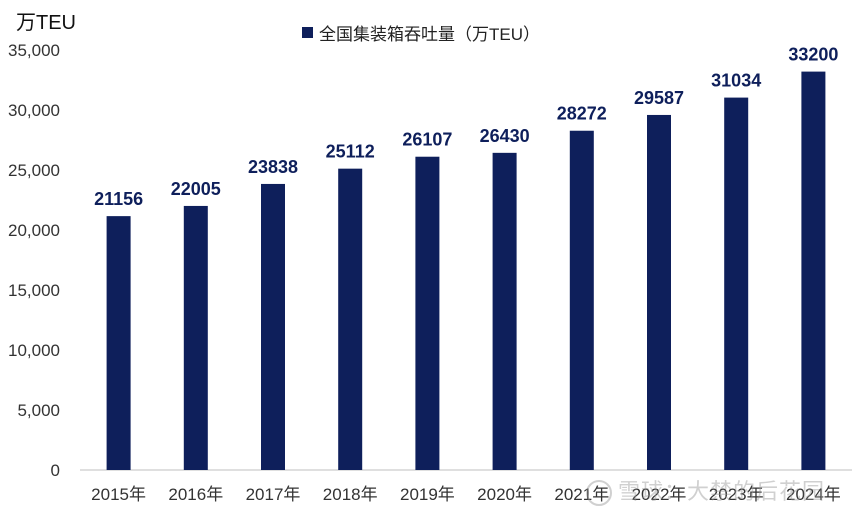 This screenshot has width=862, height=517. What do you see at coordinates (118, 199) in the screenshot?
I see `data-label: 21156` at bounding box center [118, 199].